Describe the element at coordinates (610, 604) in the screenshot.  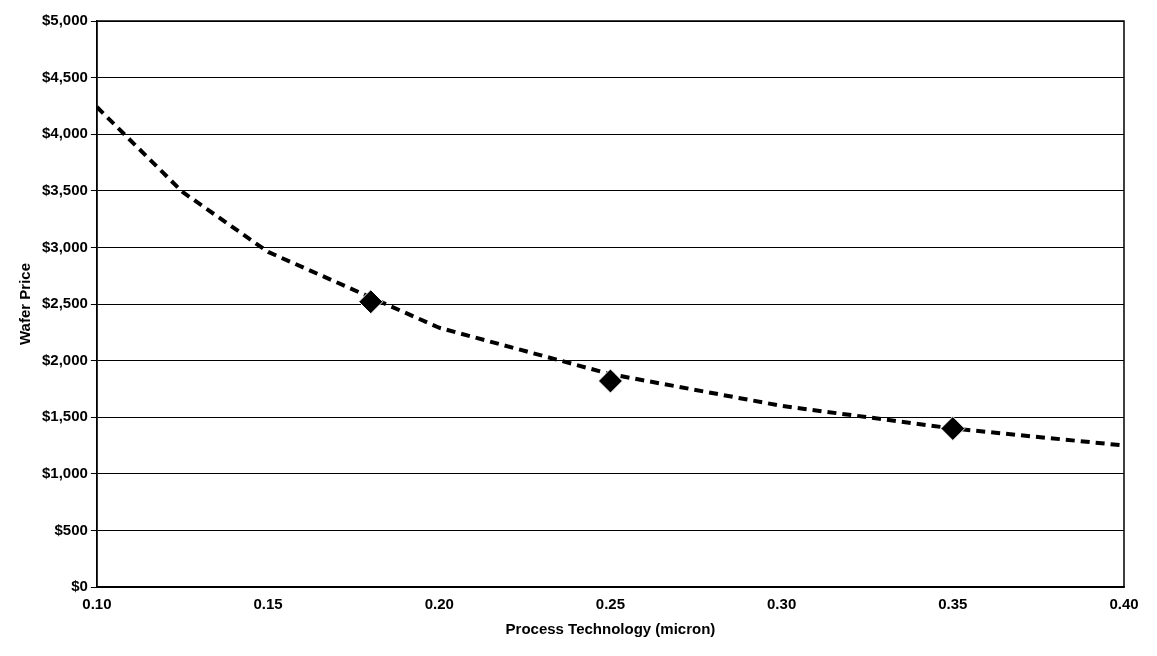
I see `x-tick-label: 0.25` at that location.